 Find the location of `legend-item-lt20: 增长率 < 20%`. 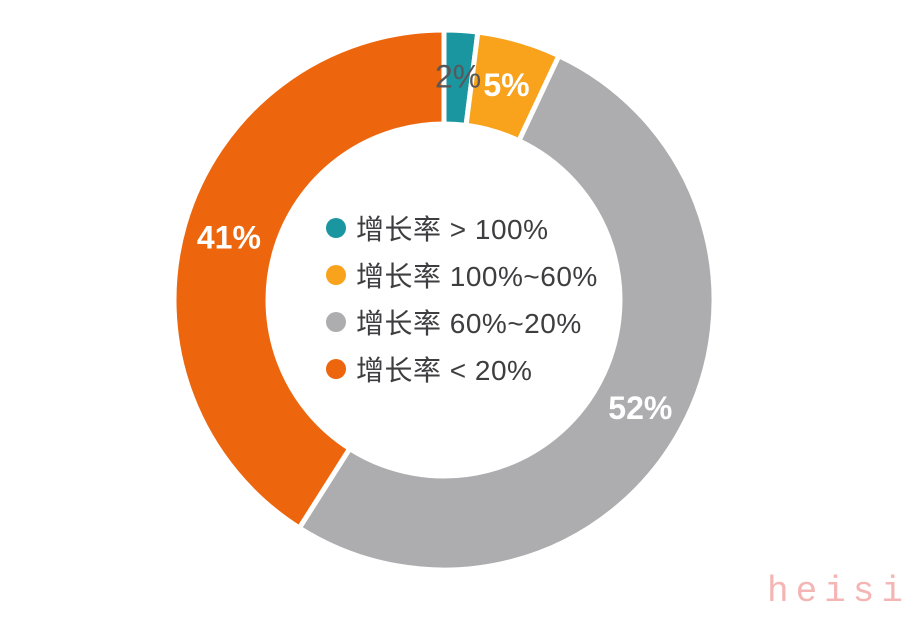

legend-item-lt20: 增长率 < 20% is located at coordinates (462, 369).